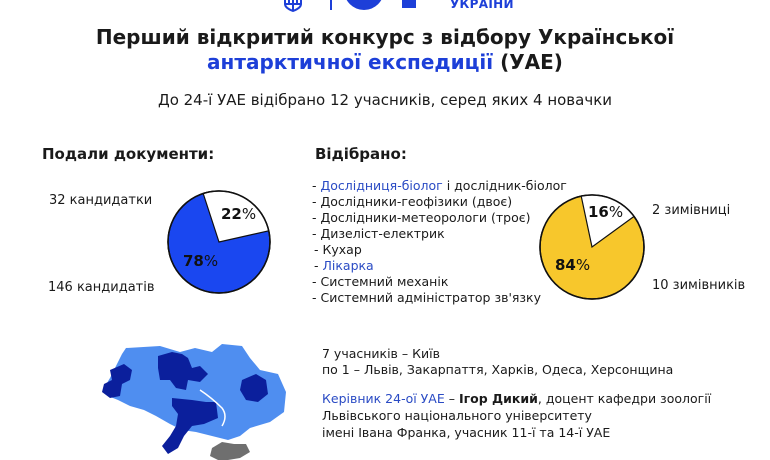 The image size is (770, 460). I want to click on selected-heading: Відібрано:, so click(361, 154).